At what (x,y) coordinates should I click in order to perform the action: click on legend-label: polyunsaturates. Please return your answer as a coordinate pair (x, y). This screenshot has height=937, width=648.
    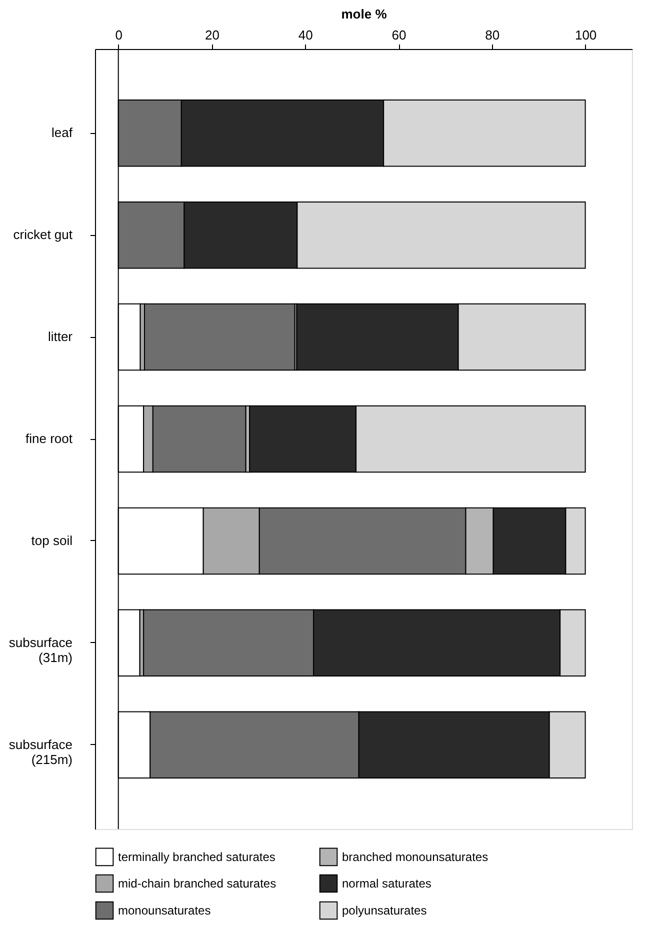
    Looking at the image, I should click on (384, 911).